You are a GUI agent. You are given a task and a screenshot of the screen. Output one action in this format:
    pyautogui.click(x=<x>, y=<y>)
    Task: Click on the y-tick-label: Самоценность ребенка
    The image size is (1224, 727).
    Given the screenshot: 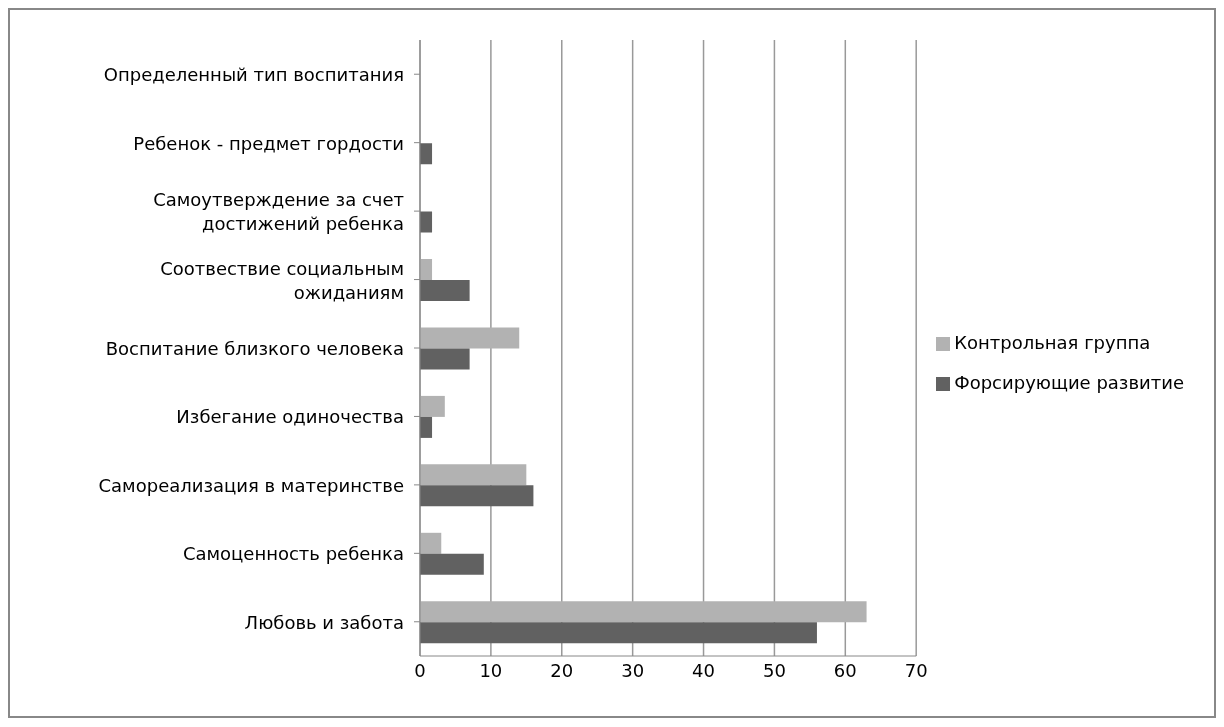 What is the action you would take?
    pyautogui.click(x=293, y=553)
    